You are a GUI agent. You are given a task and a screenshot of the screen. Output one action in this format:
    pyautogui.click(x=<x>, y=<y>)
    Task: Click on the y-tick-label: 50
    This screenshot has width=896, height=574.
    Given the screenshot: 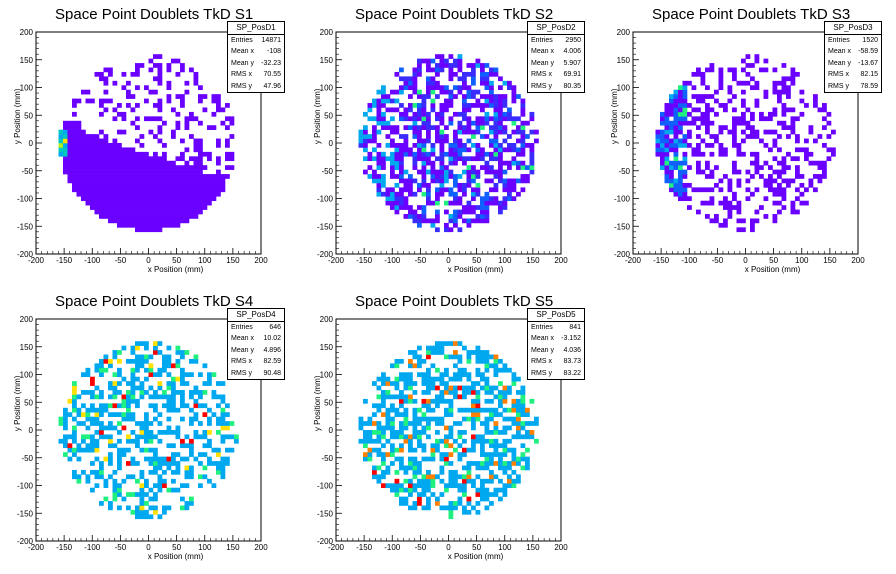 What is the action you would take?
    pyautogui.click(x=625, y=115)
    